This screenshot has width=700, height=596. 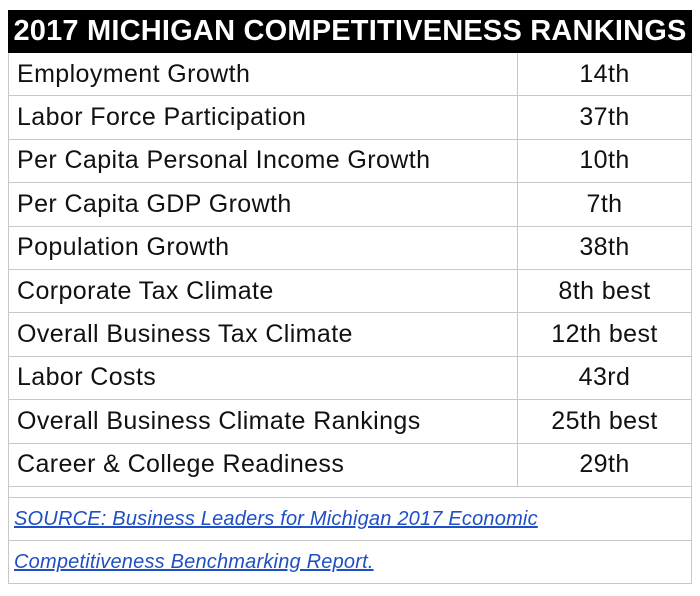 What do you see at coordinates (604, 378) in the screenshot?
I see `rank-cell: 43rd` at bounding box center [604, 378].